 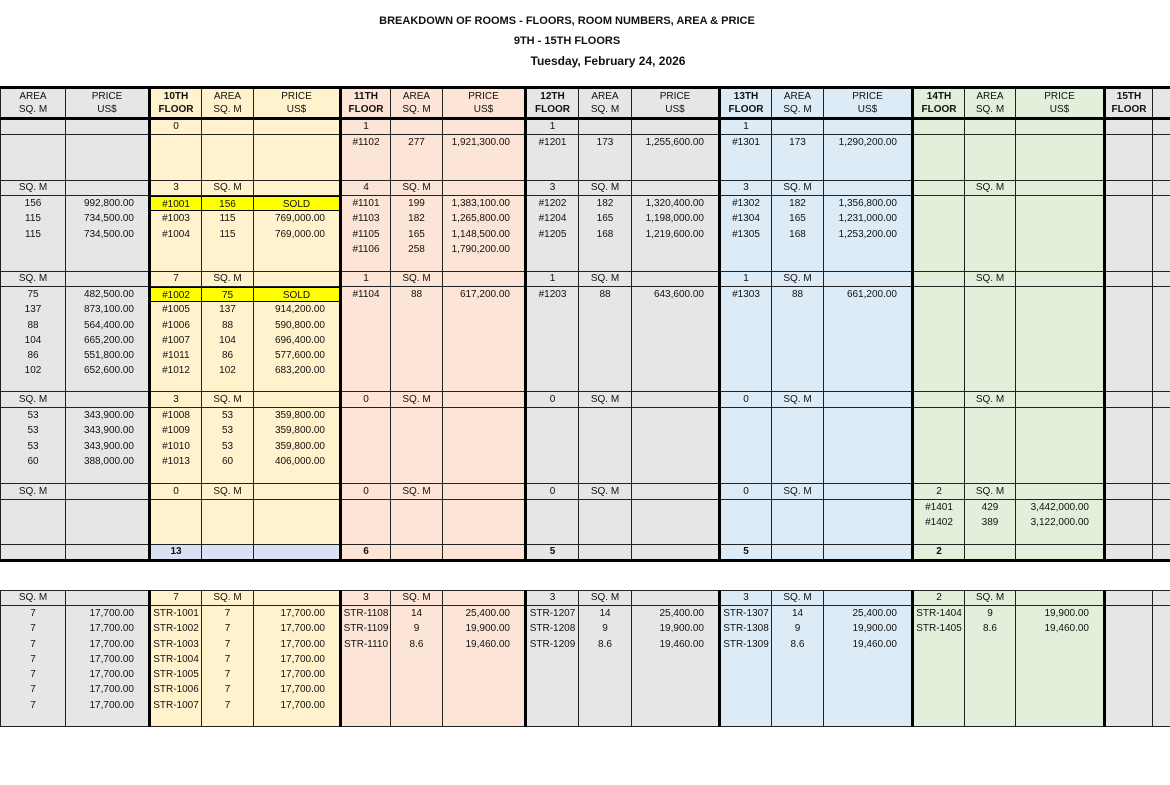 What do you see at coordinates (366, 219) in the screenshot?
I see `room-value: #1103` at bounding box center [366, 219].